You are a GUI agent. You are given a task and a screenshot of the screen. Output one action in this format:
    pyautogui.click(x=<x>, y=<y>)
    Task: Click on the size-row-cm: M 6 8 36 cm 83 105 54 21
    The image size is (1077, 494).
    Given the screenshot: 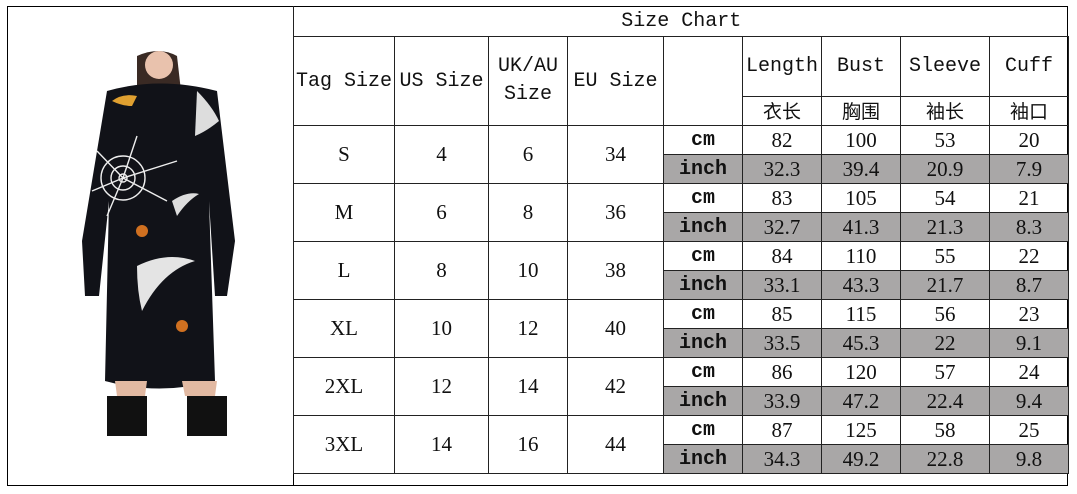 What is the action you would take?
    pyautogui.click(x=681, y=212)
    